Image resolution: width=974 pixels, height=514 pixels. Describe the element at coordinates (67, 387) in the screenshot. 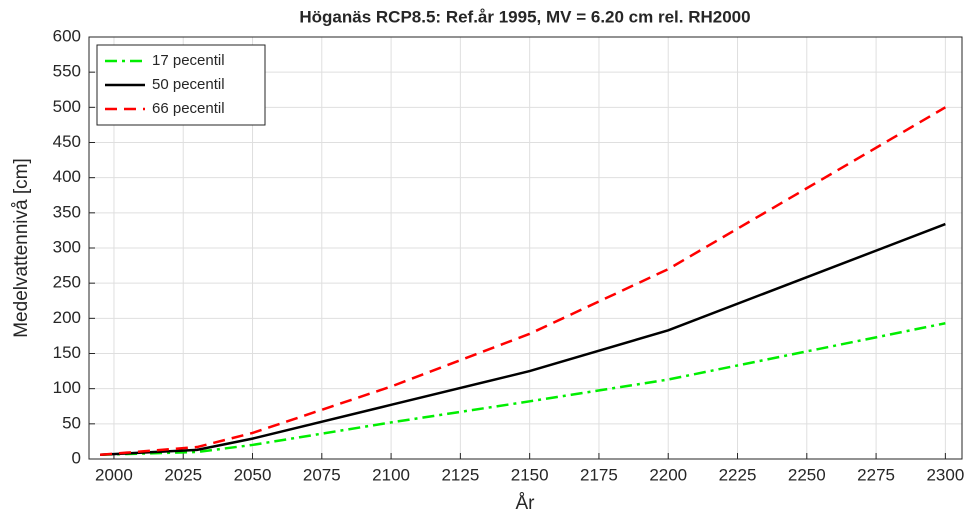

I see `y-tick-label: 100` at that location.